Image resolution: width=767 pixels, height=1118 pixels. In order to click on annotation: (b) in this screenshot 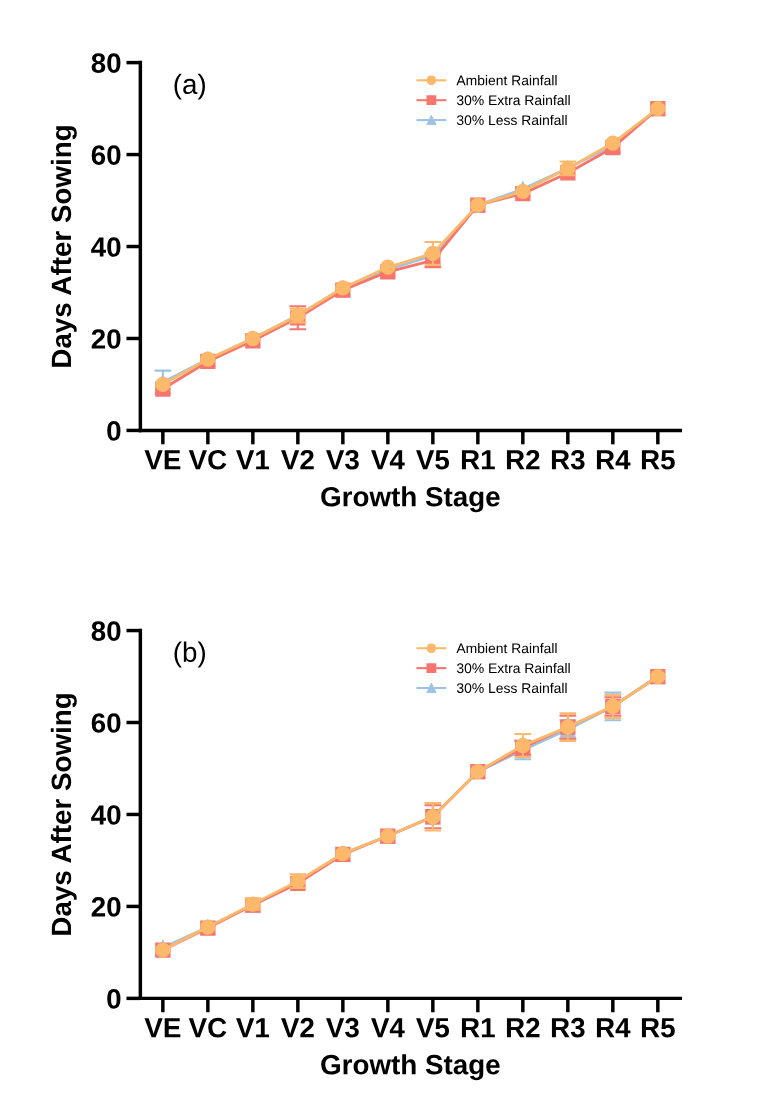, I will do `click(189, 654)`.